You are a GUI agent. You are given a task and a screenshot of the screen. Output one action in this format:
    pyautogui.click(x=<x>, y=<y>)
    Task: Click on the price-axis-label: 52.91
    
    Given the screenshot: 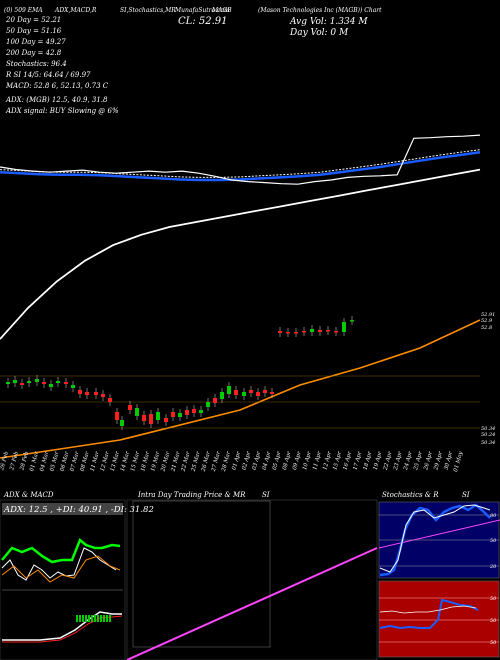 What is the action you would take?
    pyautogui.click(x=488, y=315)
    